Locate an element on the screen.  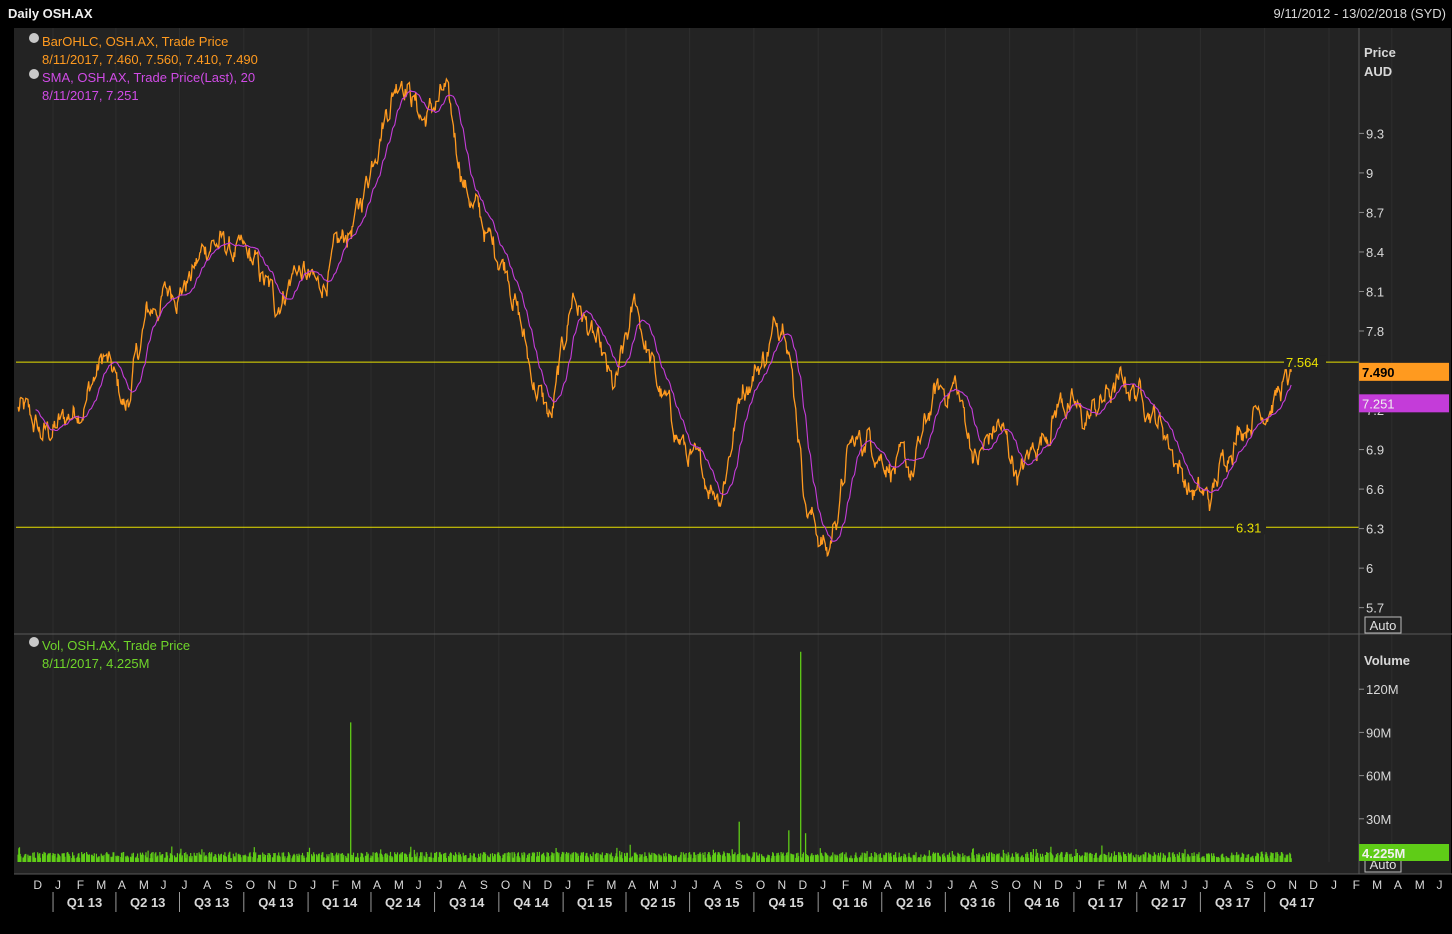
quarter-tick-label: Q2 14 is located at coordinates (403, 902).